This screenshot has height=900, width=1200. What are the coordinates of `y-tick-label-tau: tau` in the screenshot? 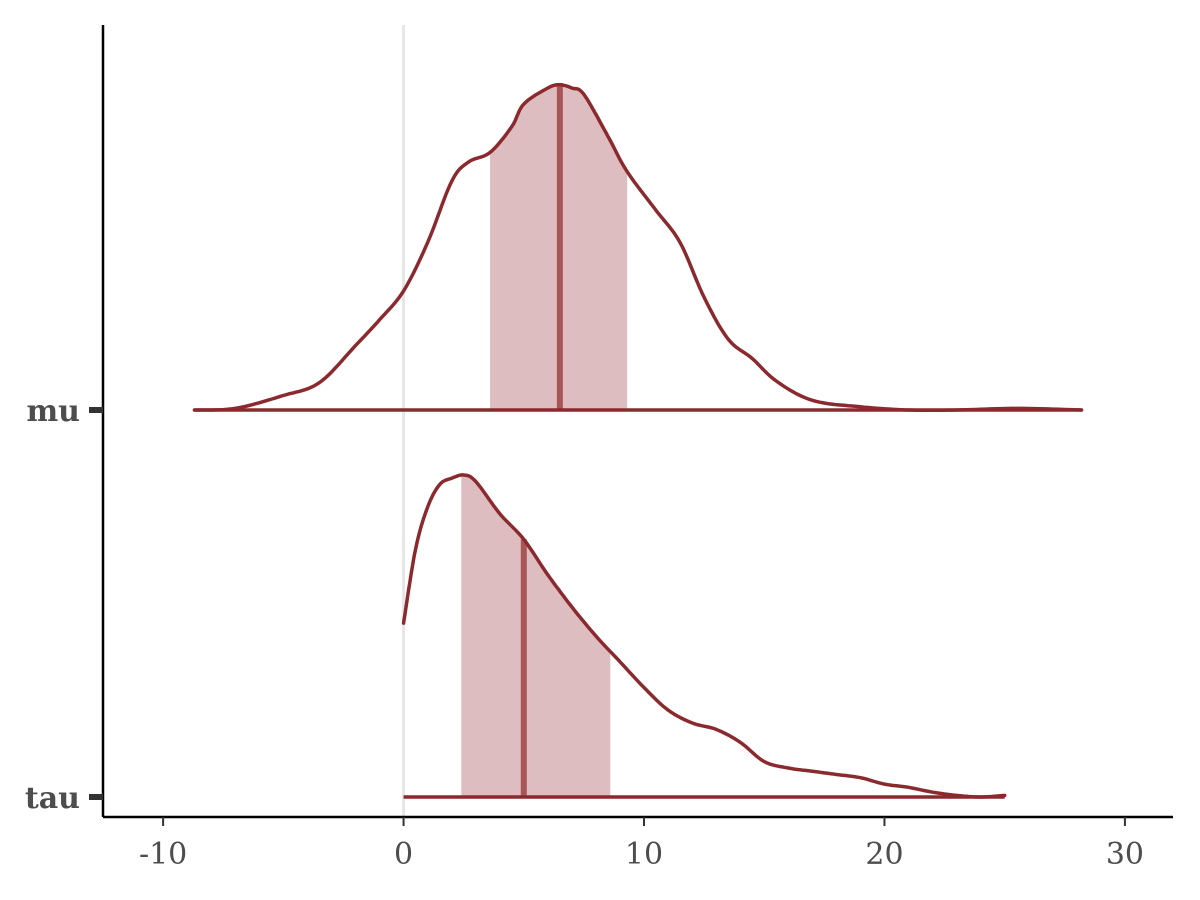 It's located at (52, 798).